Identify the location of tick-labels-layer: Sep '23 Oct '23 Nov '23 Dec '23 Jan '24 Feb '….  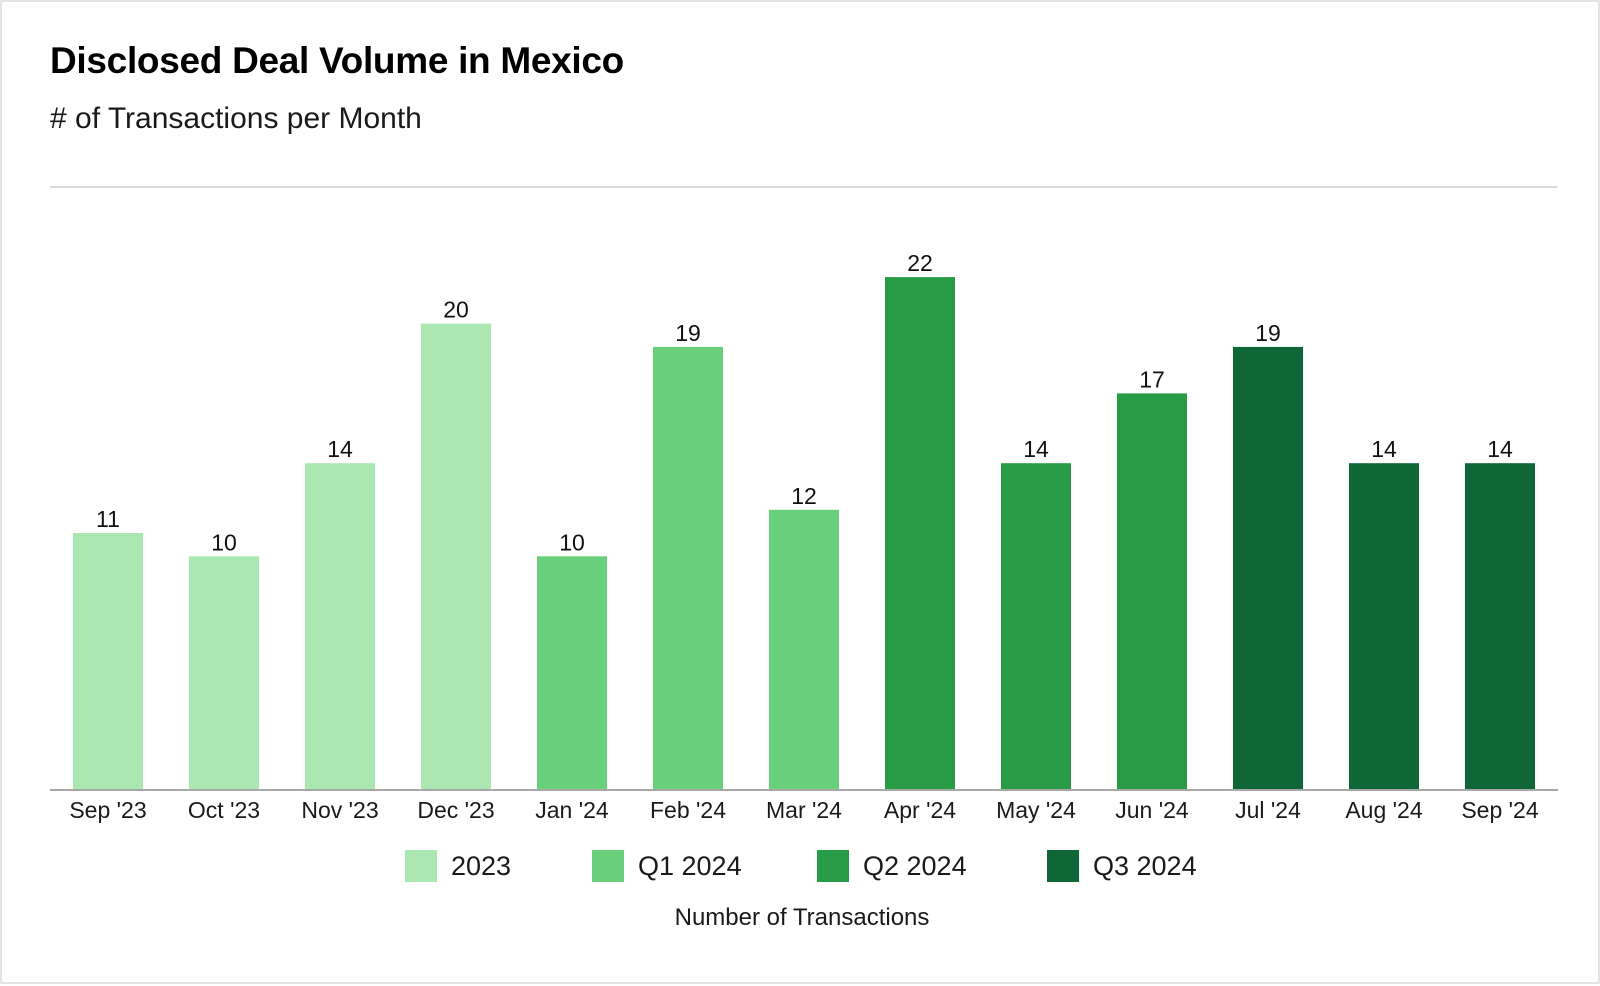
(803, 810).